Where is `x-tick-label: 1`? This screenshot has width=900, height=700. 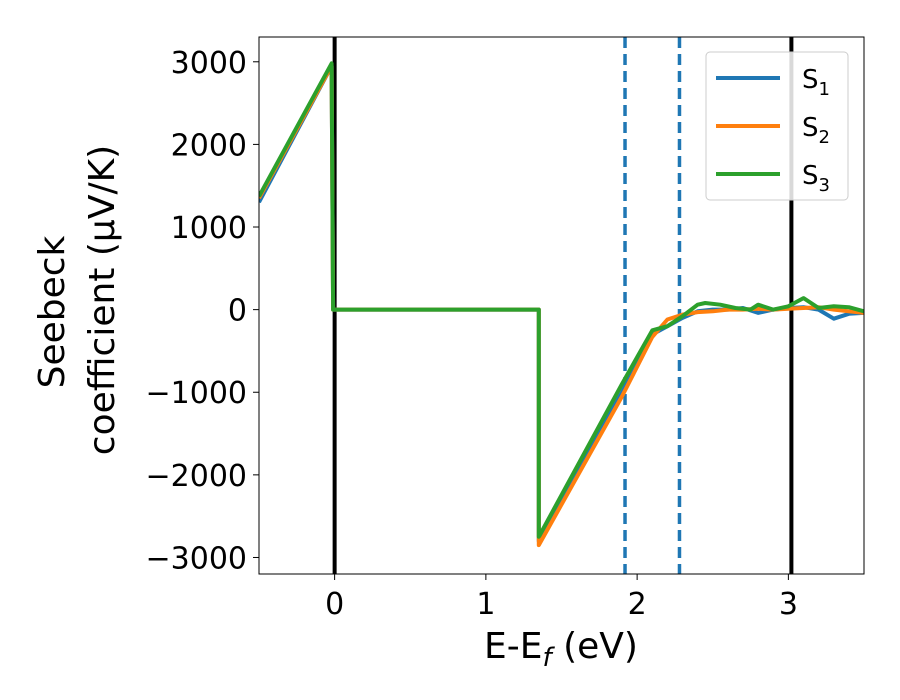
x-tick-label: 1 is located at coordinates (485, 604).